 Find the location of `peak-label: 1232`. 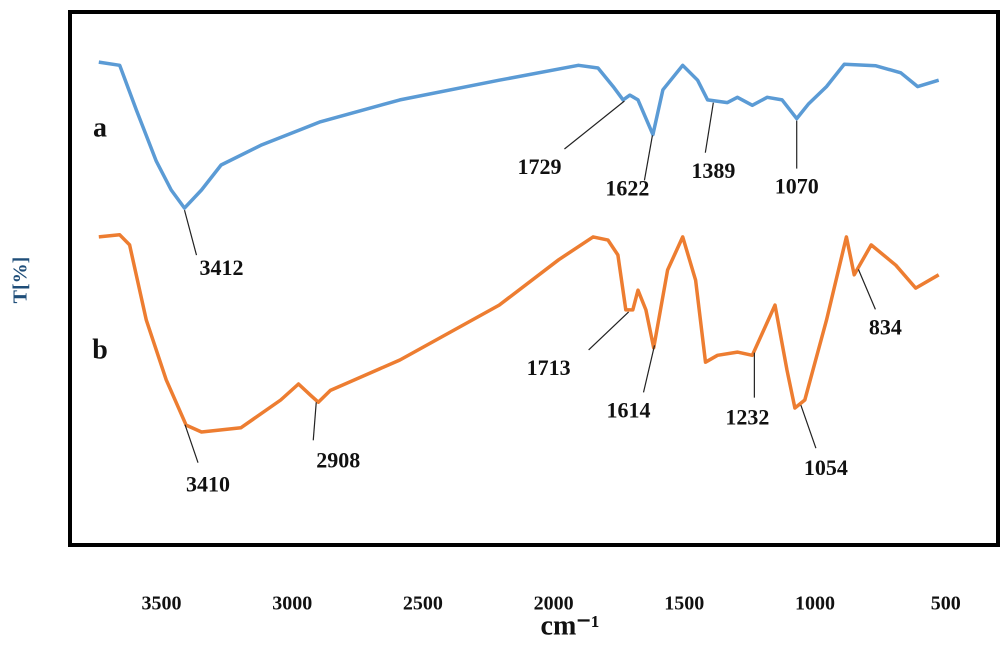

peak-label: 1232 is located at coordinates (747, 417).